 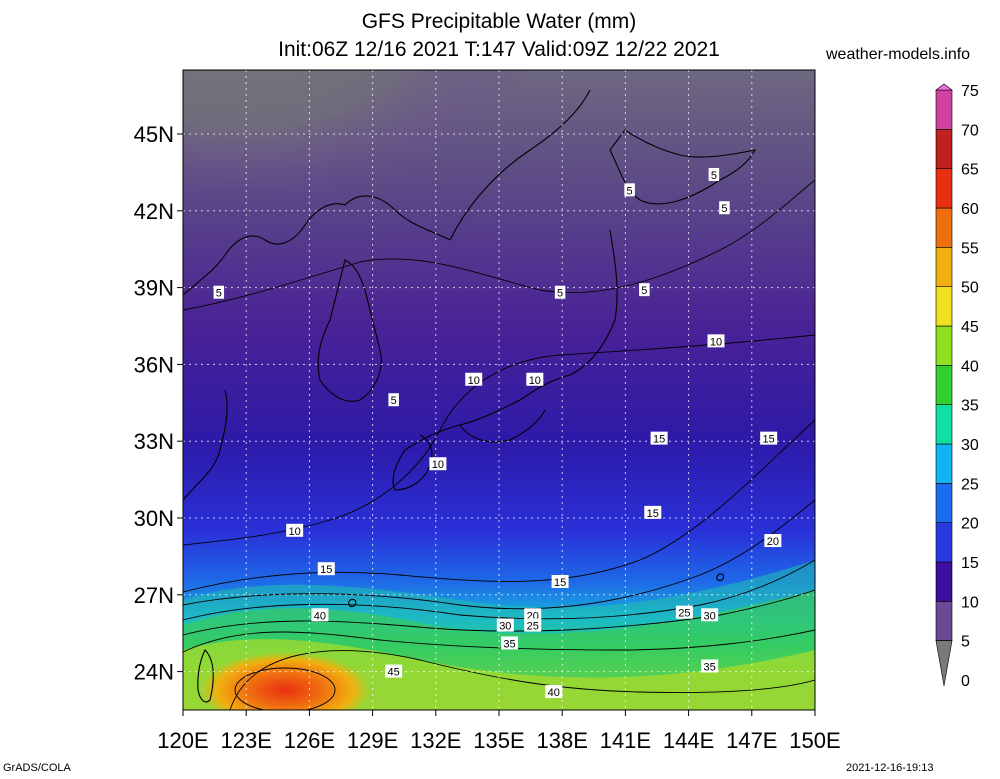 I want to click on y-tick-label: 33N, so click(x=154, y=441).